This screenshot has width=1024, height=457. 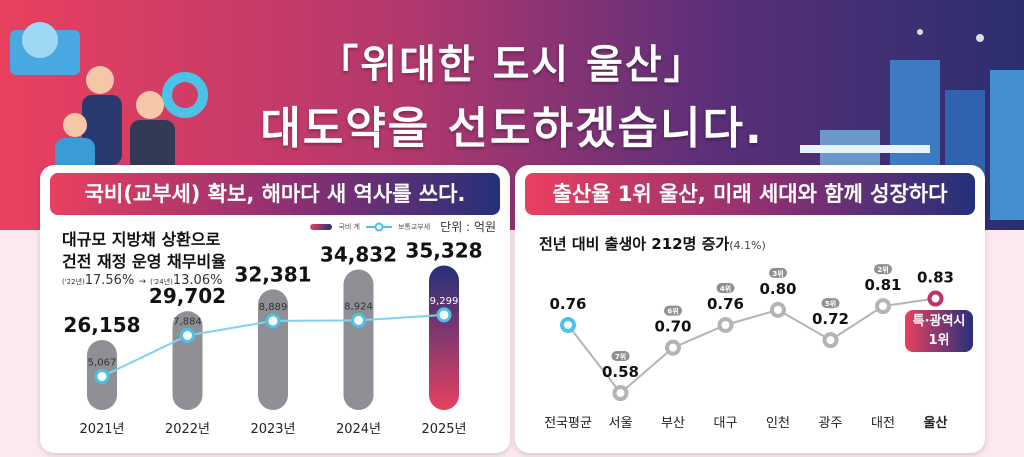 I want to click on rank-label: 7위, so click(x=620, y=356).